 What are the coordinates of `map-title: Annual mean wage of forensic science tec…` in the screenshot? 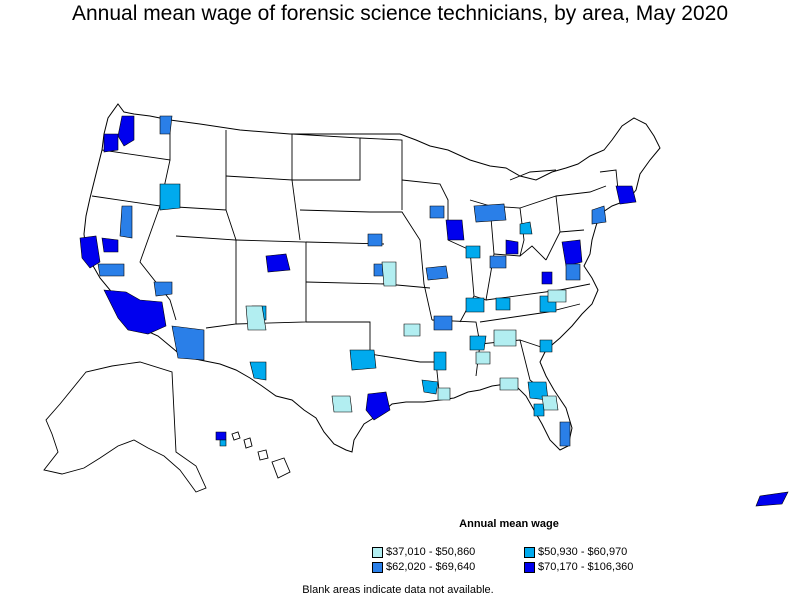 It's located at (400, 13).